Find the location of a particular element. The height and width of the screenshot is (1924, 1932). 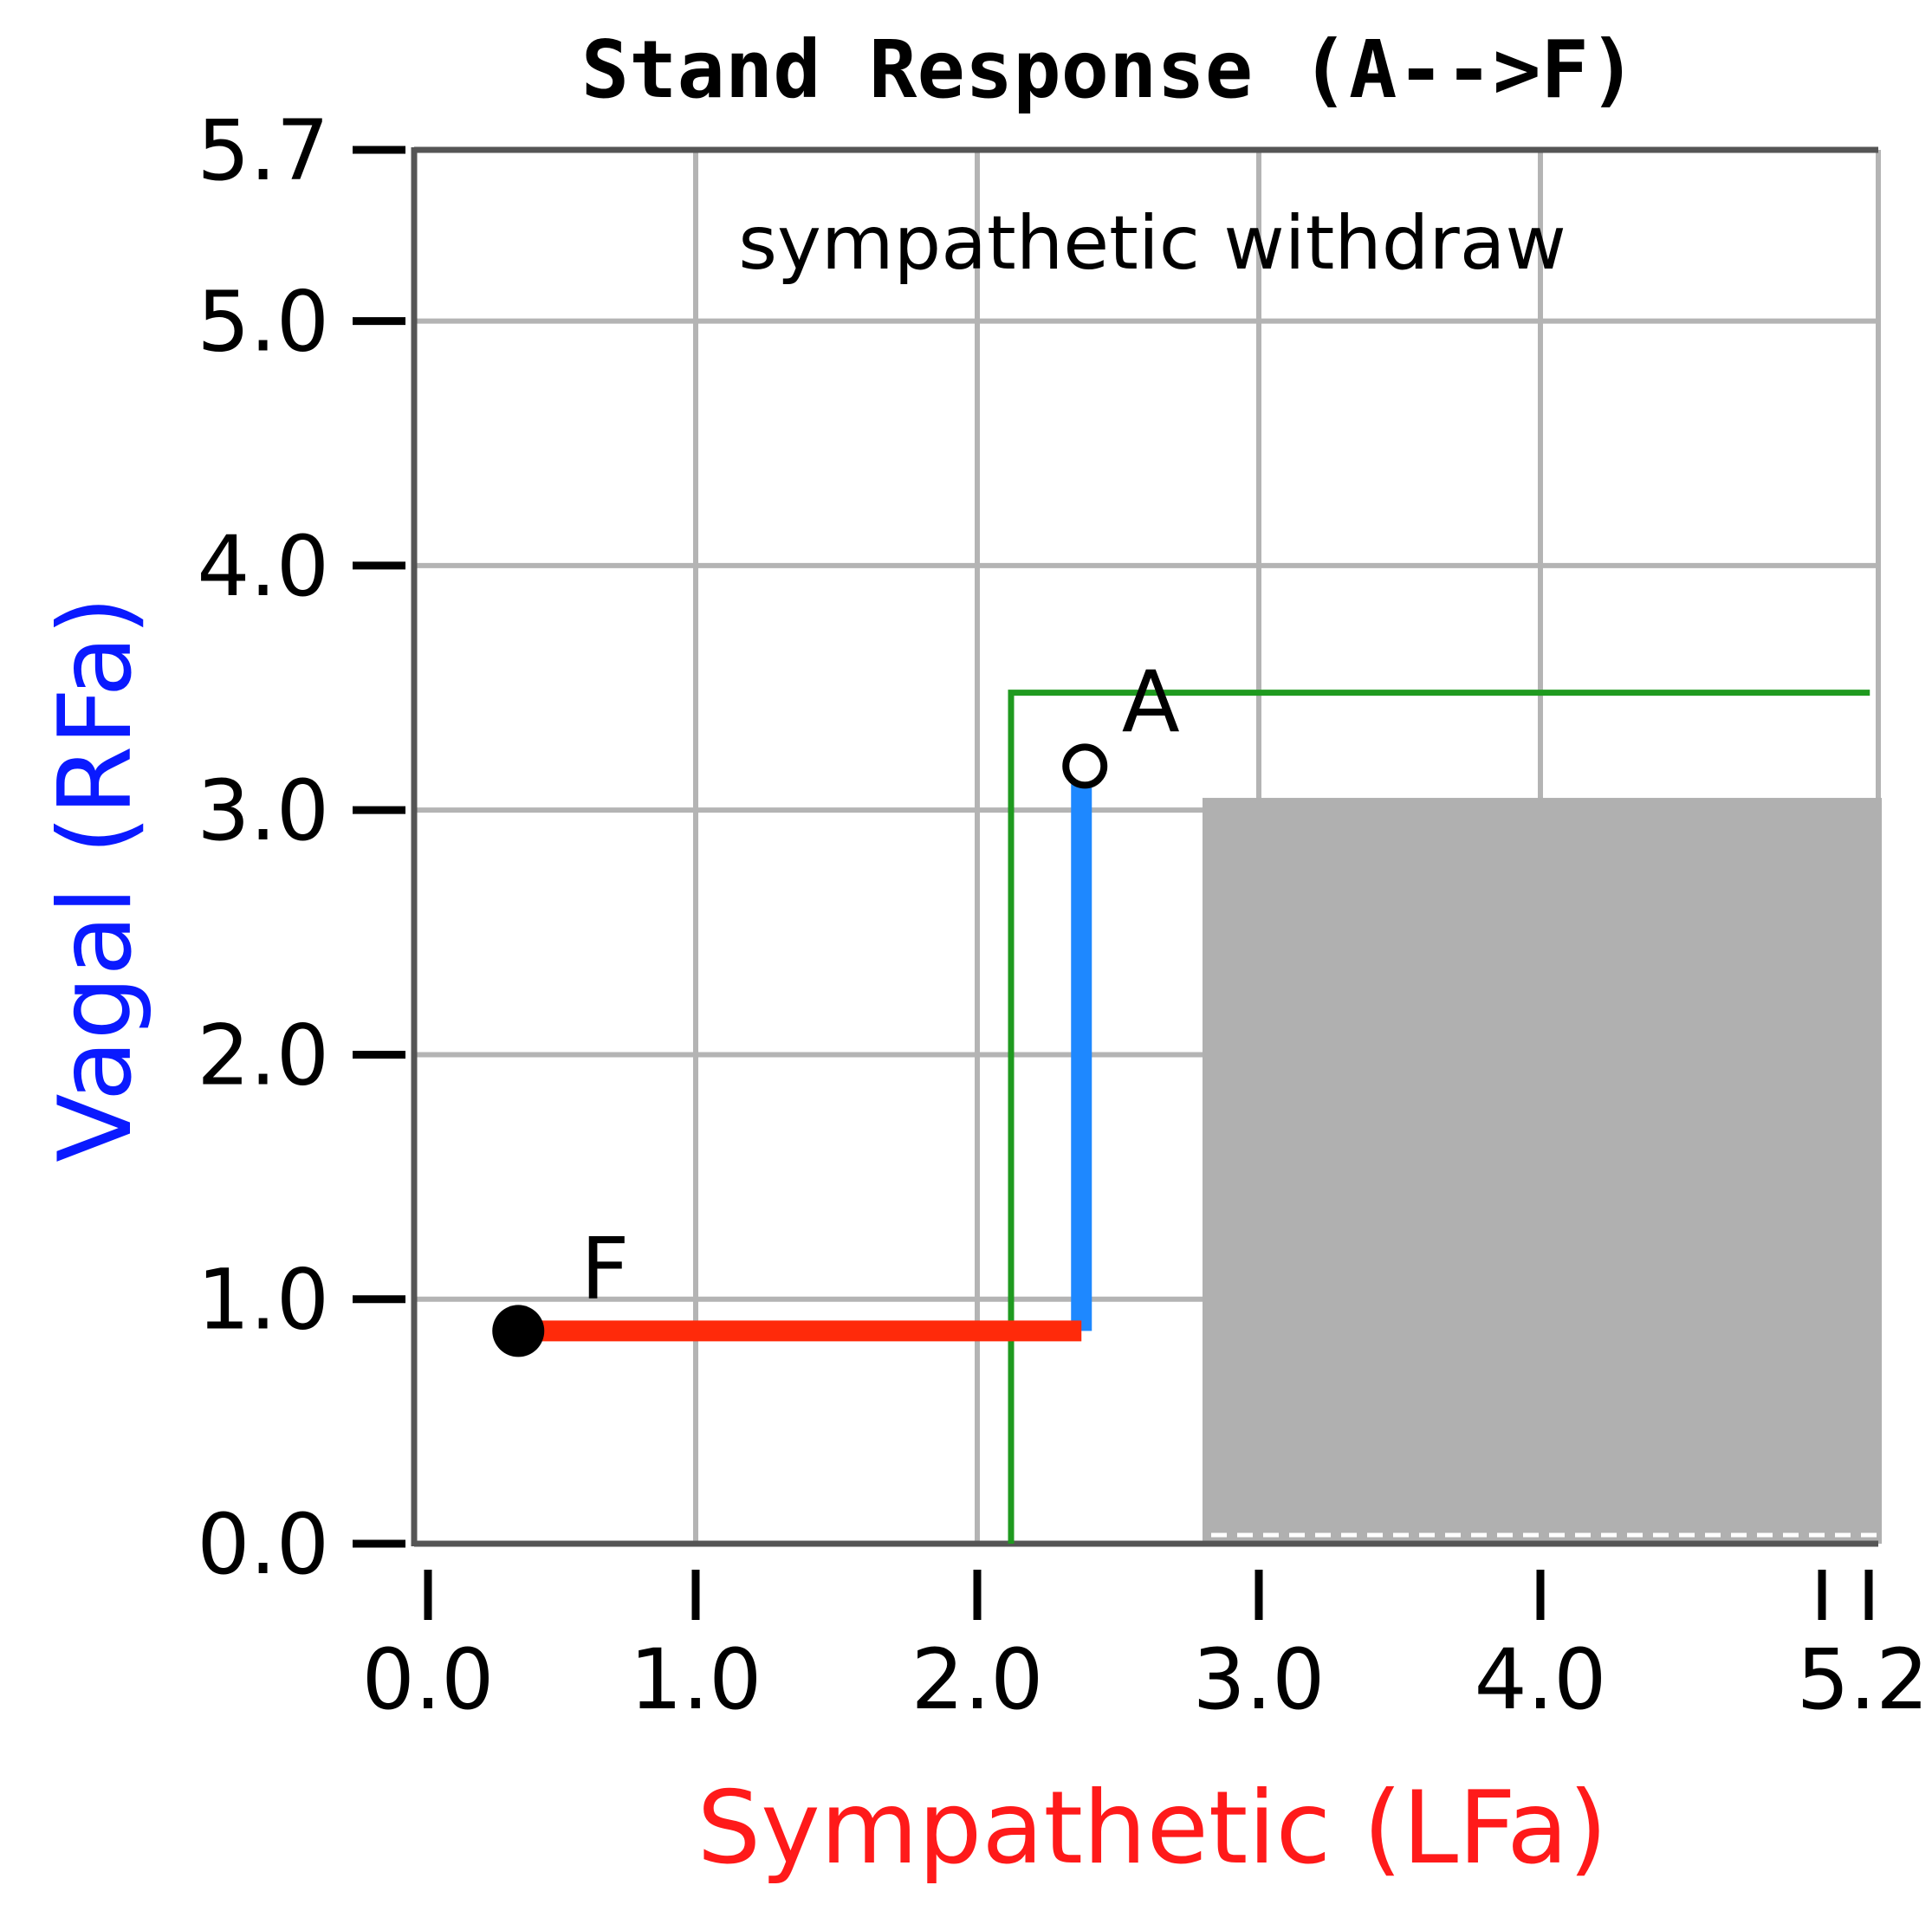

x-tick-label-5: 5.2 is located at coordinates (1863, 1680).